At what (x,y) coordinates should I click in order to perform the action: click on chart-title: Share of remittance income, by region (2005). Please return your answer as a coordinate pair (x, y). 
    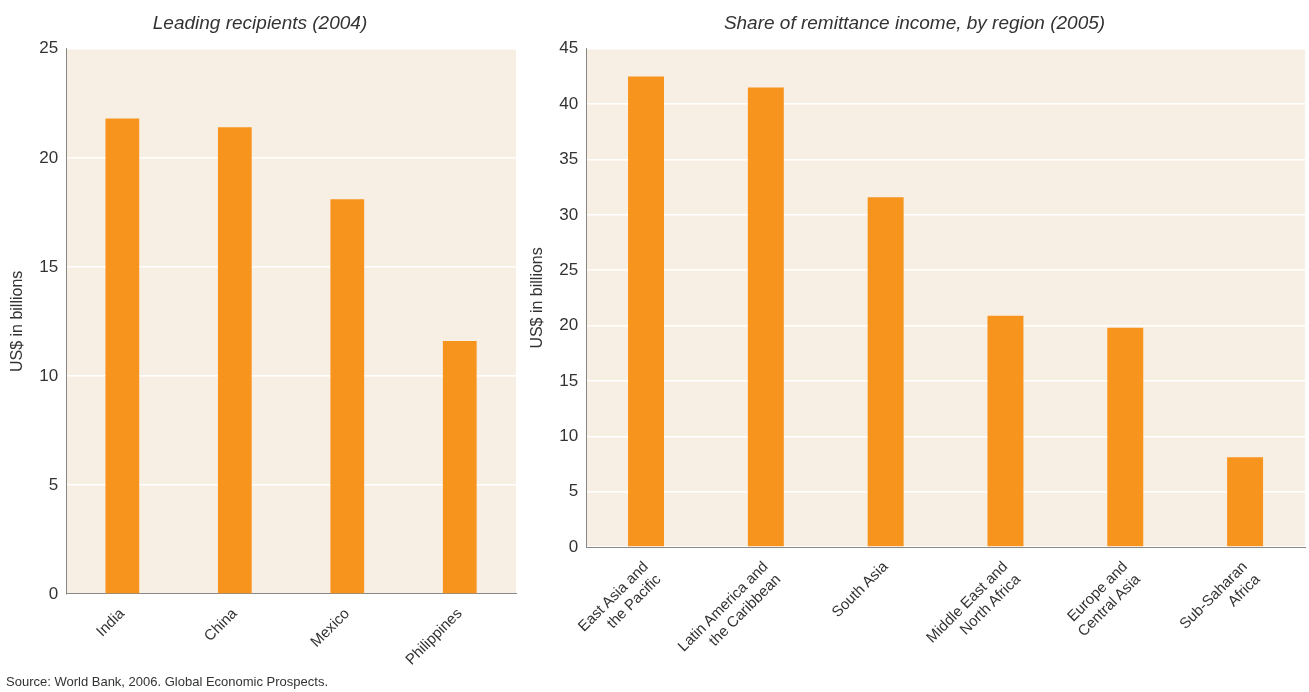
    Looking at the image, I should click on (914, 22).